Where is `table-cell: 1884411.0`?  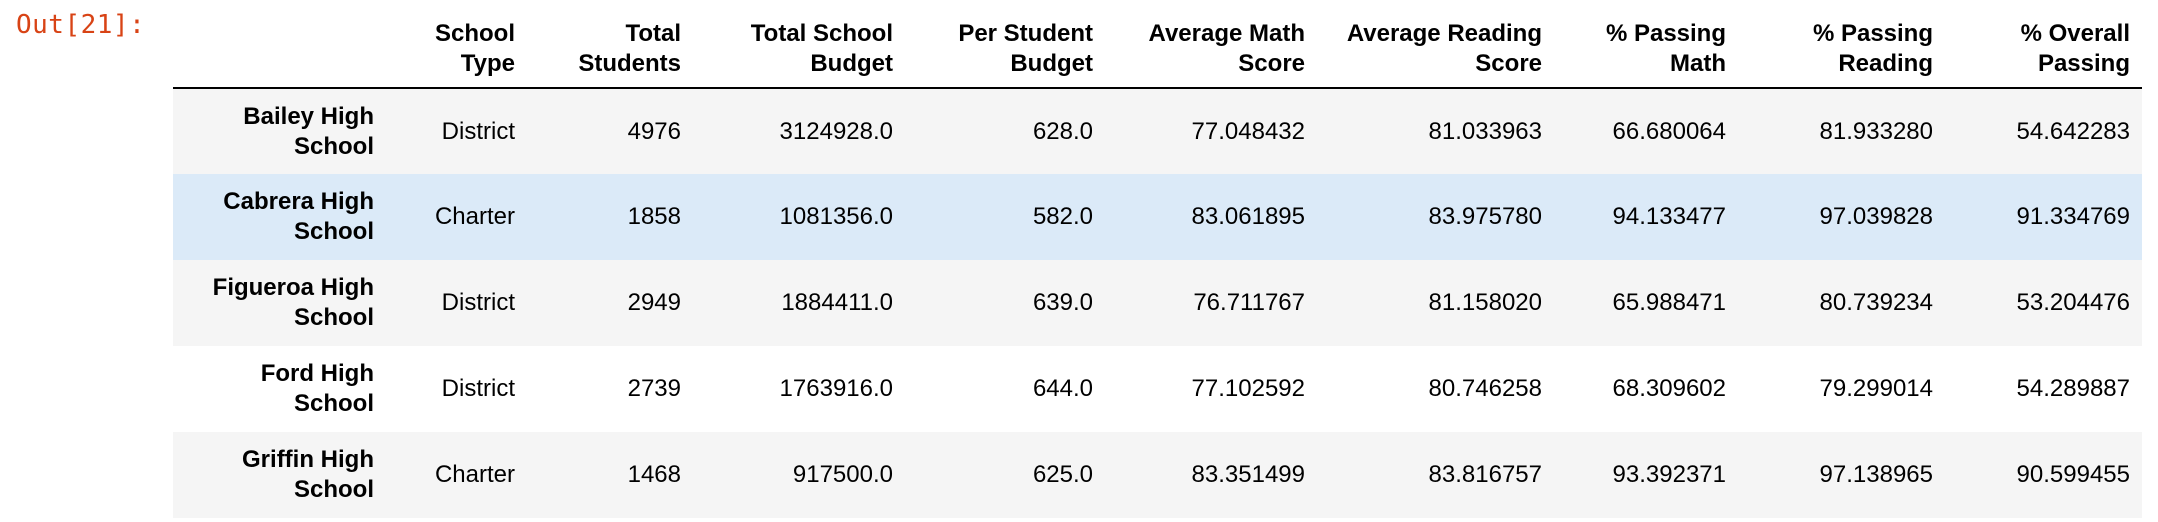 table-cell: 1884411.0 is located at coordinates (837, 302).